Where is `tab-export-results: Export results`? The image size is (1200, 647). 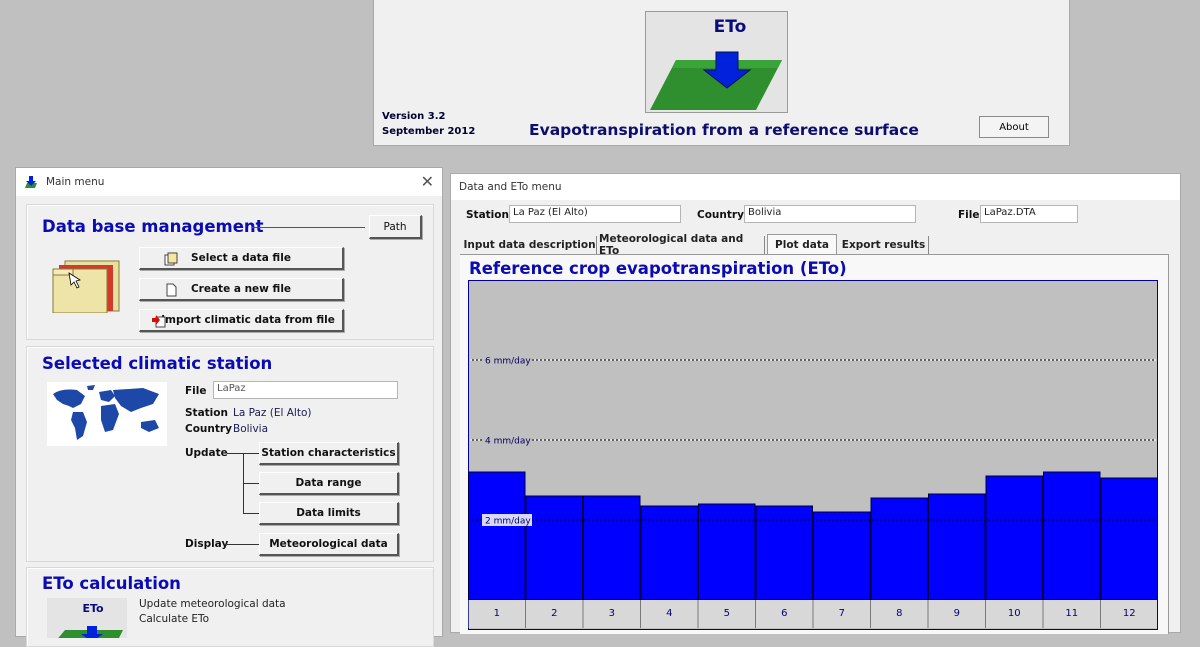 tab-export-results: Export results is located at coordinates (884, 245).